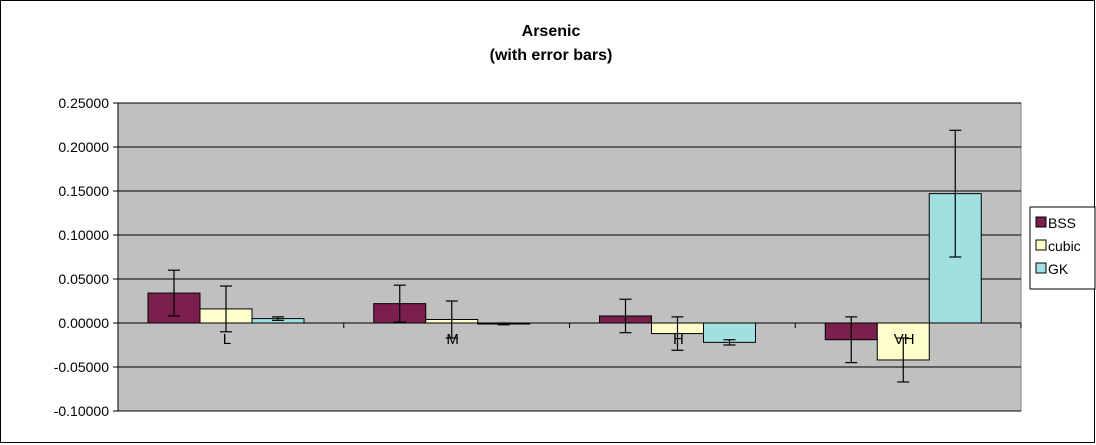 The height and width of the screenshot is (445, 1096). Describe the element at coordinates (452, 339) in the screenshot. I see `x-category-label: M` at that location.